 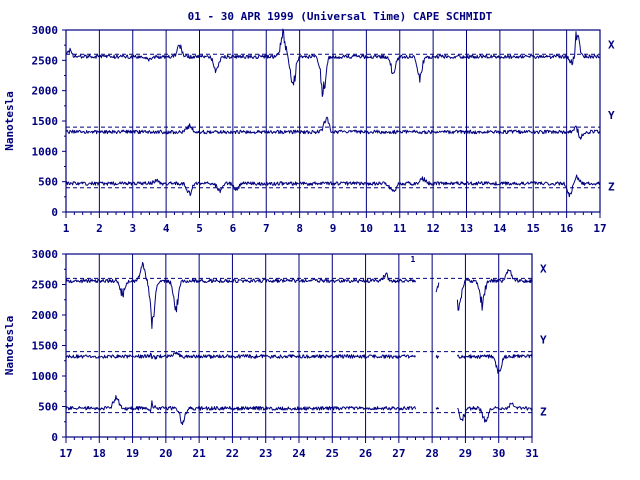 What do you see at coordinates (333, 228) in the screenshot?
I see `x-tick-label: 9` at bounding box center [333, 228].